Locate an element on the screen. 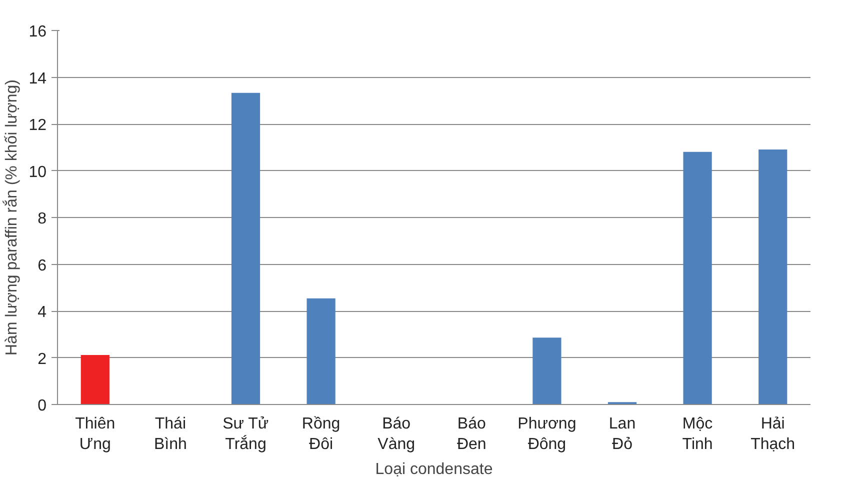 This screenshot has width=852, height=487. x-tick-label: Phương Đông is located at coordinates (547, 434).